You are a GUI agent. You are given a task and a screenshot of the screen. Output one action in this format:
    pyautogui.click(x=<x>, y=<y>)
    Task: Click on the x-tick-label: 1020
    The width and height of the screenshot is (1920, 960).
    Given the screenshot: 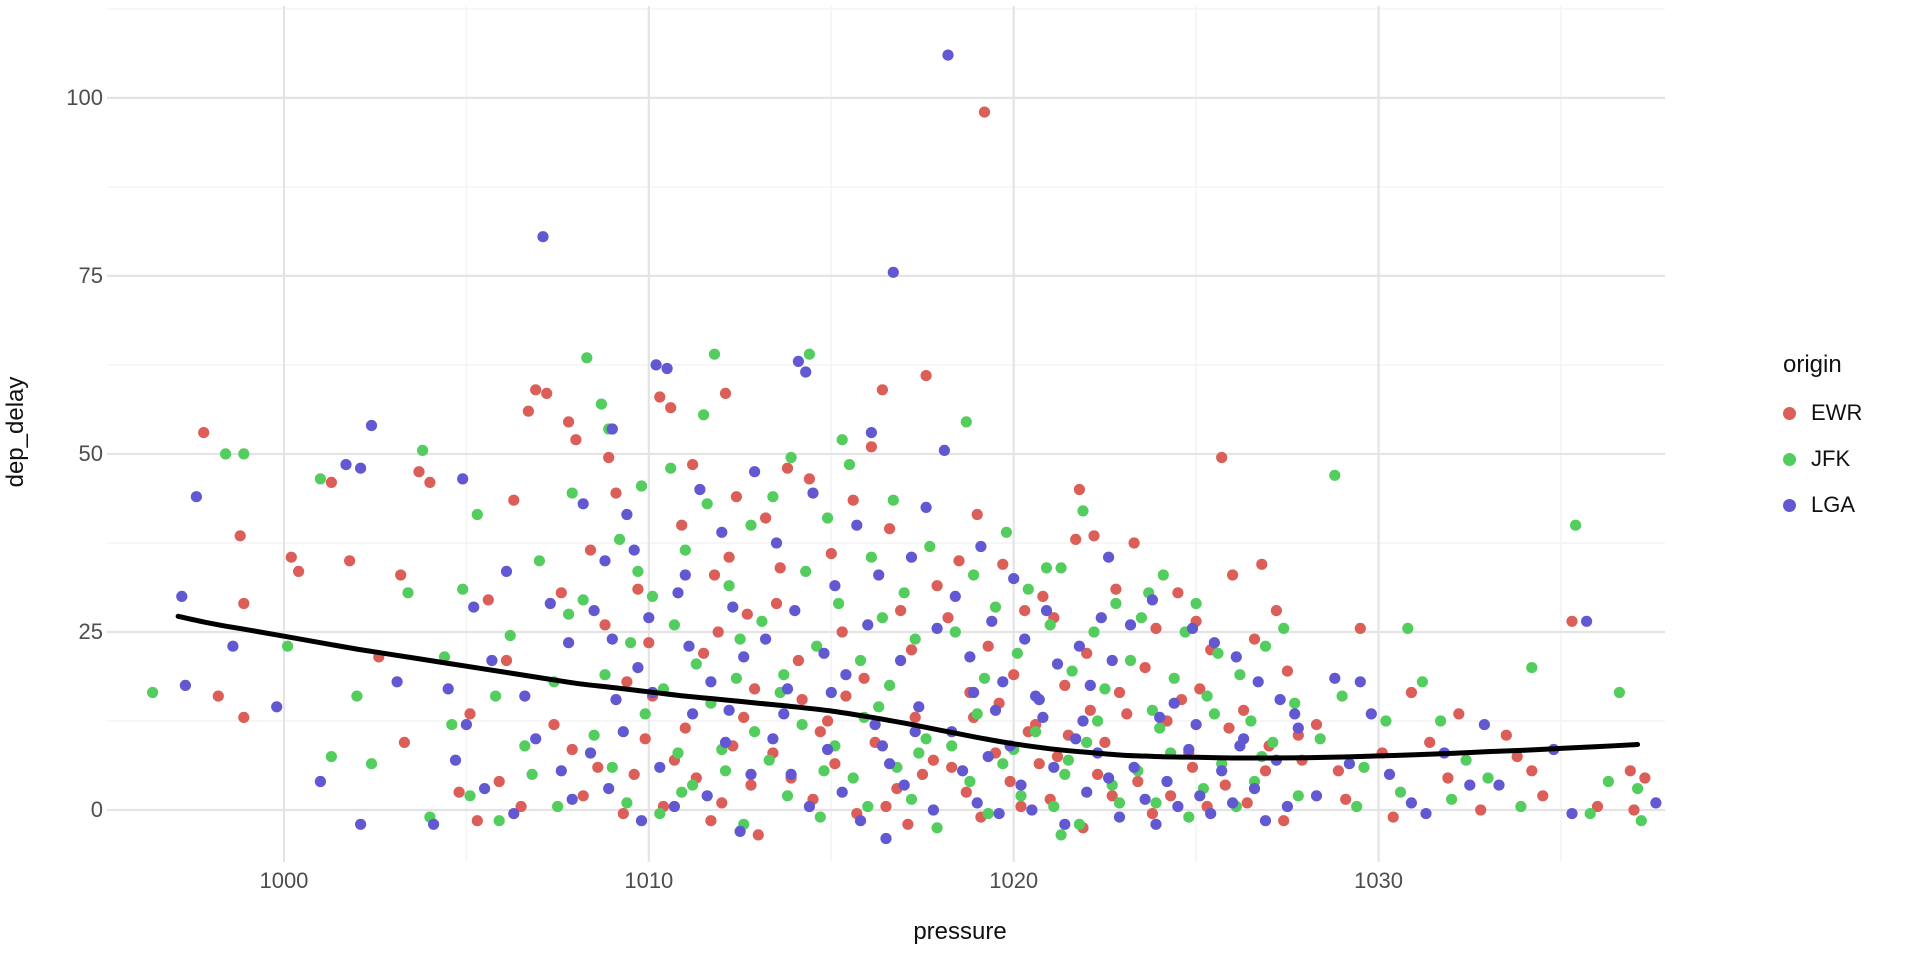 What is the action you would take?
    pyautogui.click(x=1014, y=880)
    